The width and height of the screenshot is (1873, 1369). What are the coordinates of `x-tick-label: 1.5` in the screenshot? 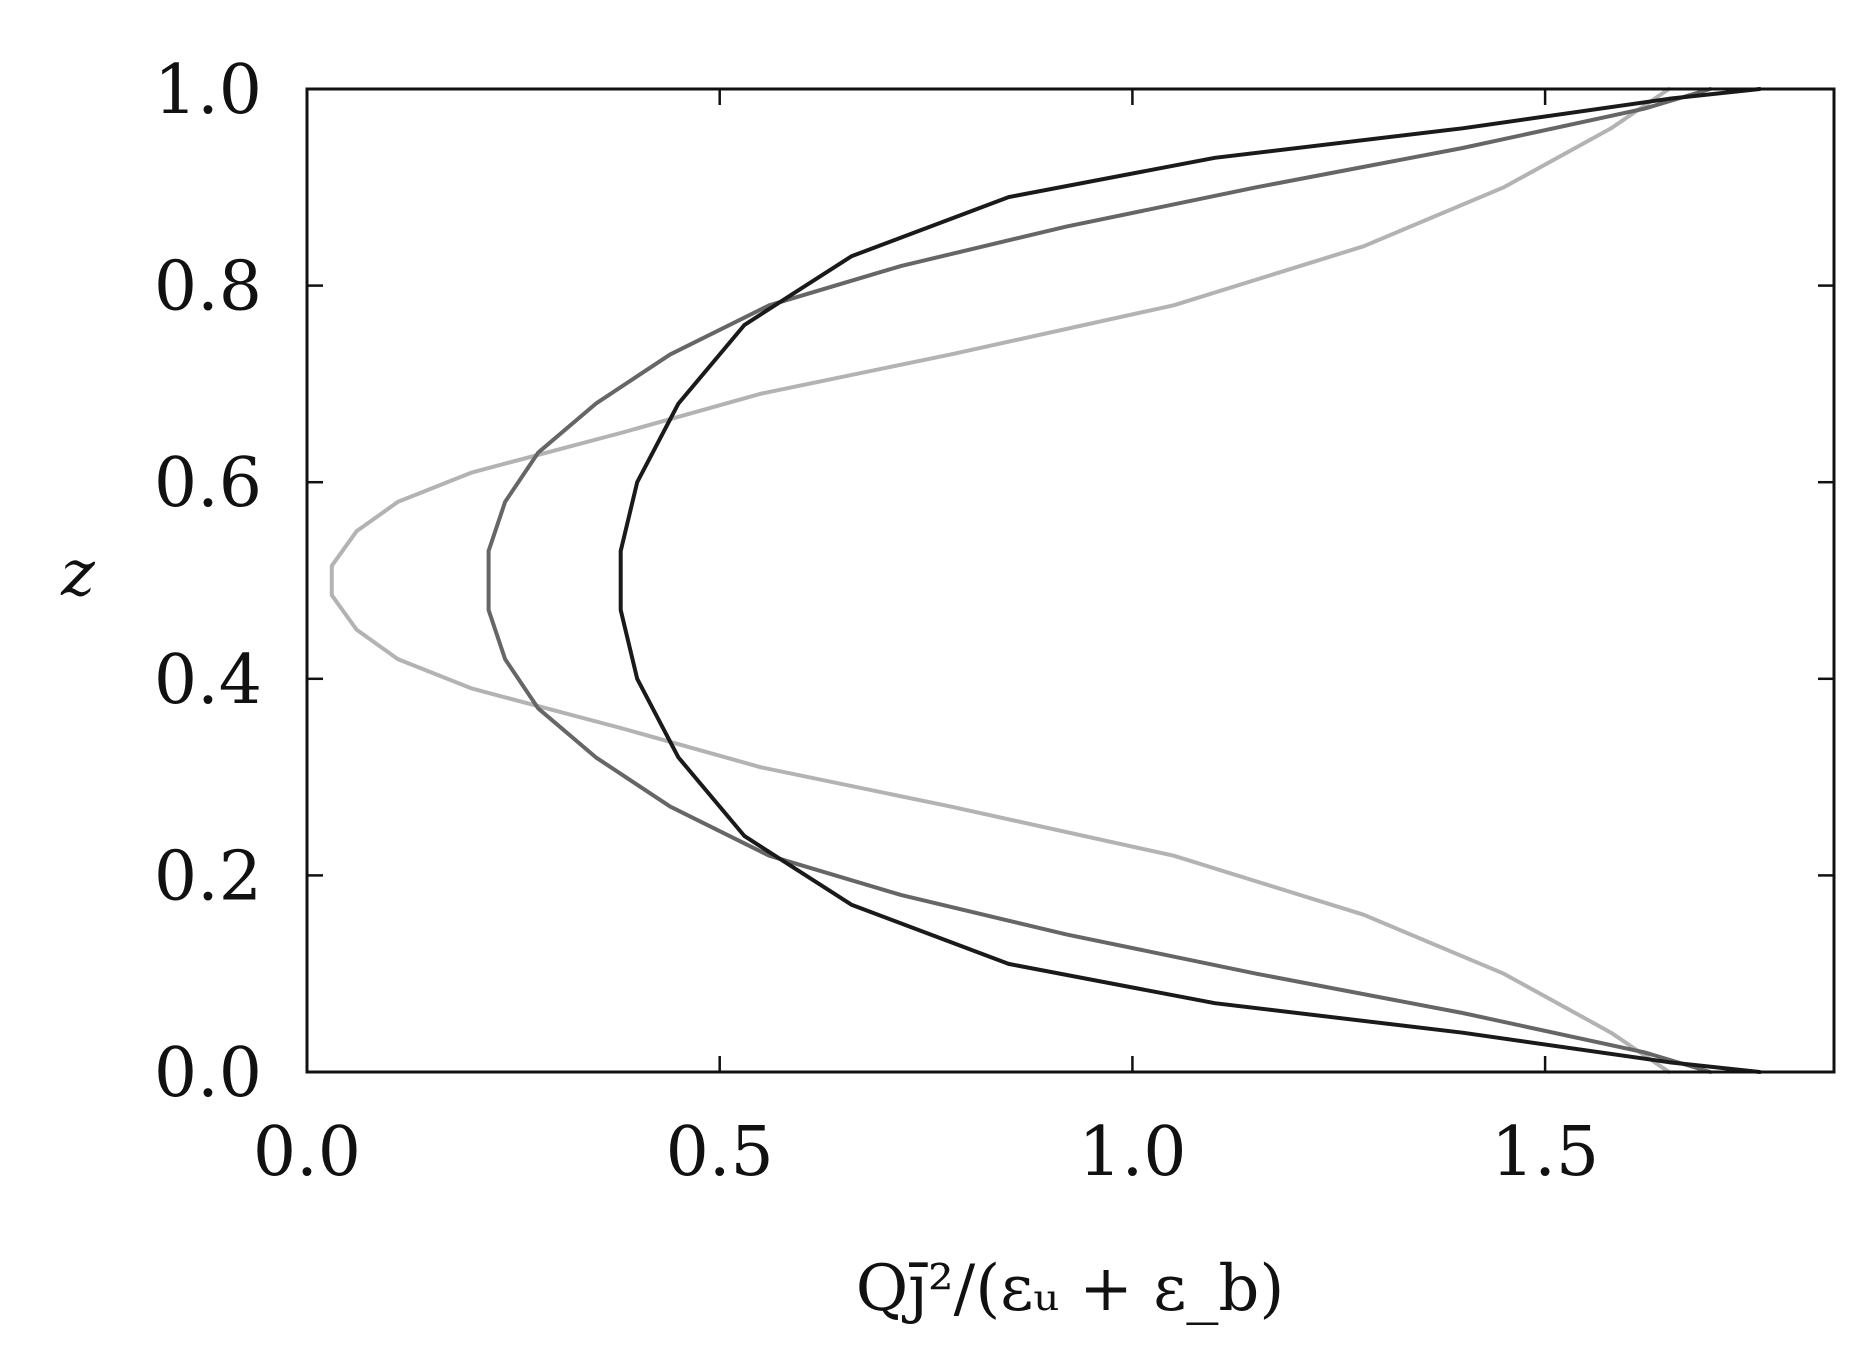 It's located at (1545, 1152).